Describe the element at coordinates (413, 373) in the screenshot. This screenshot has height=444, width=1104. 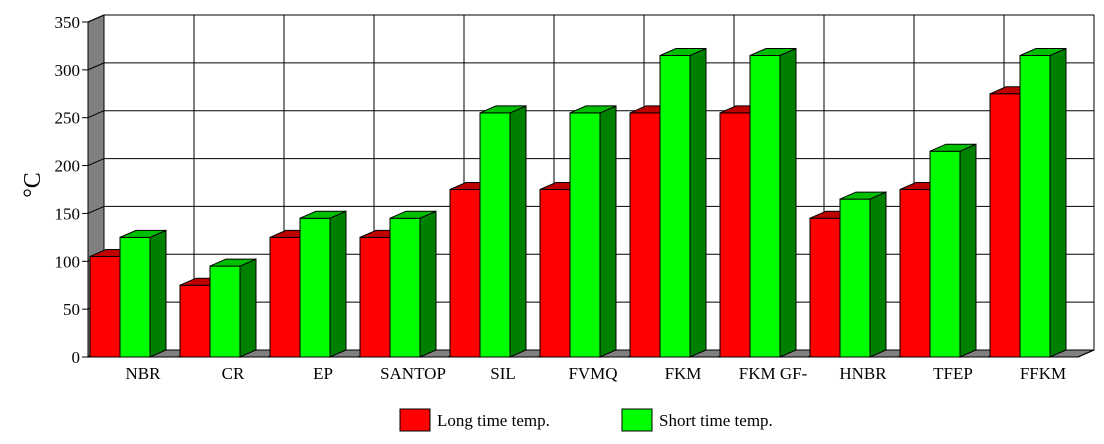
I see `x-tick-label: SANTOP` at that location.